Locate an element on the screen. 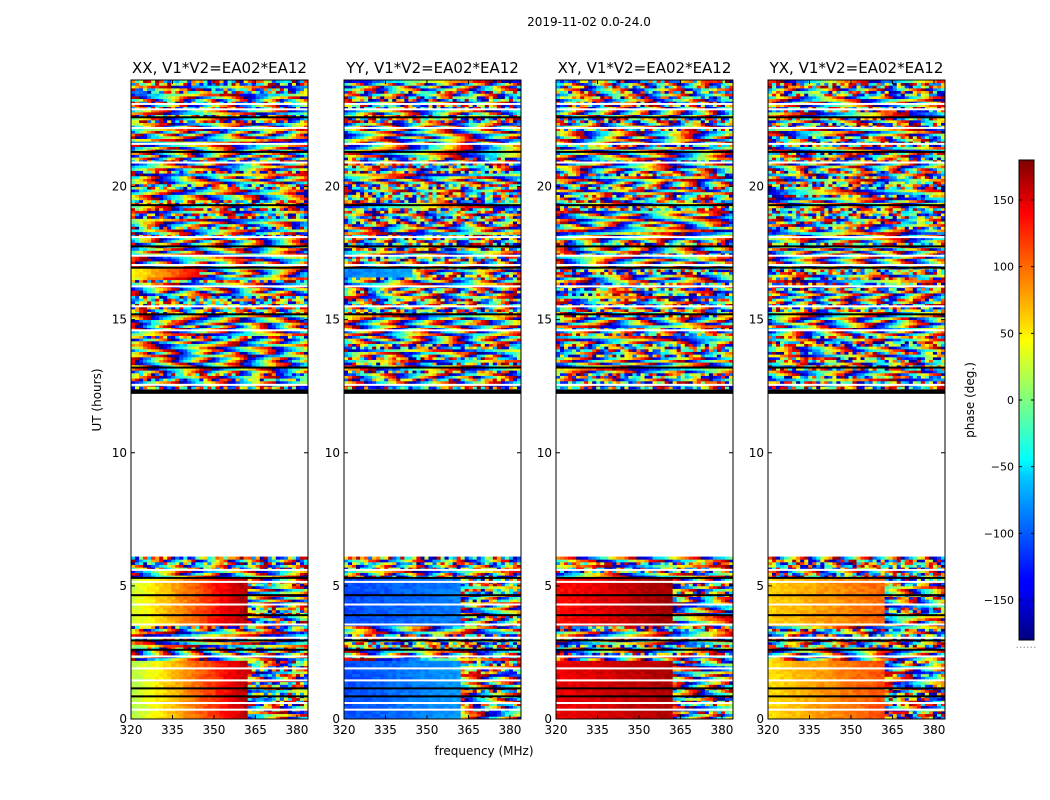 This screenshot has width=1050, height=800. colorbar-tick-label: 0 is located at coordinates (1010, 400).